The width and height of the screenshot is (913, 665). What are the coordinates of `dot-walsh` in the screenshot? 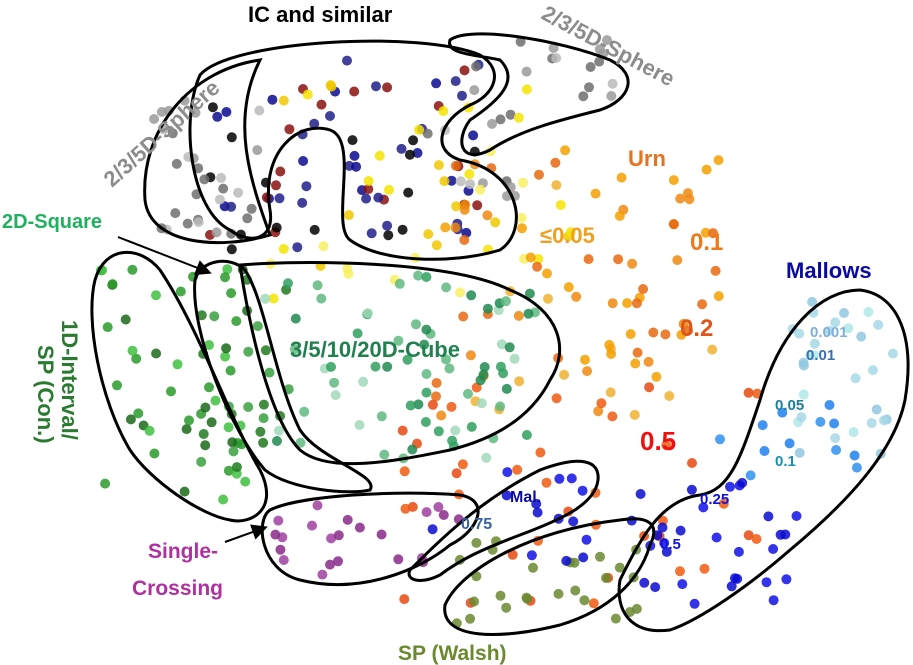 It's located at (619, 567).